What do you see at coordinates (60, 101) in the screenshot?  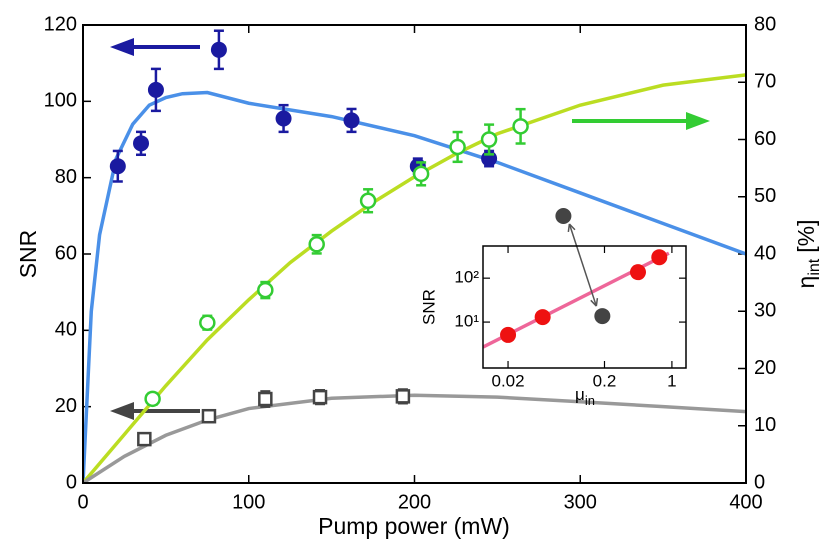 I see `y-tick-label: 100` at bounding box center [60, 101].